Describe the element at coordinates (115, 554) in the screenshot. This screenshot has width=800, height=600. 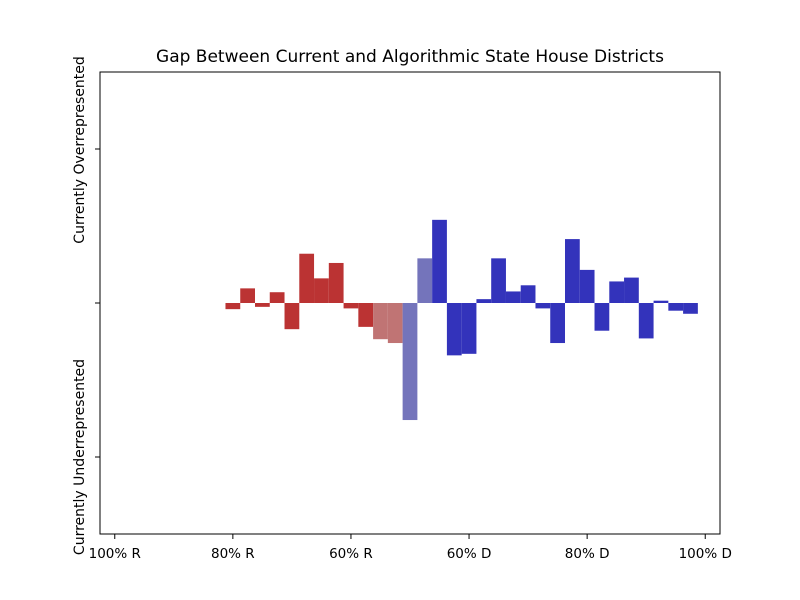
I see `x-tick-label: 100% R` at that location.